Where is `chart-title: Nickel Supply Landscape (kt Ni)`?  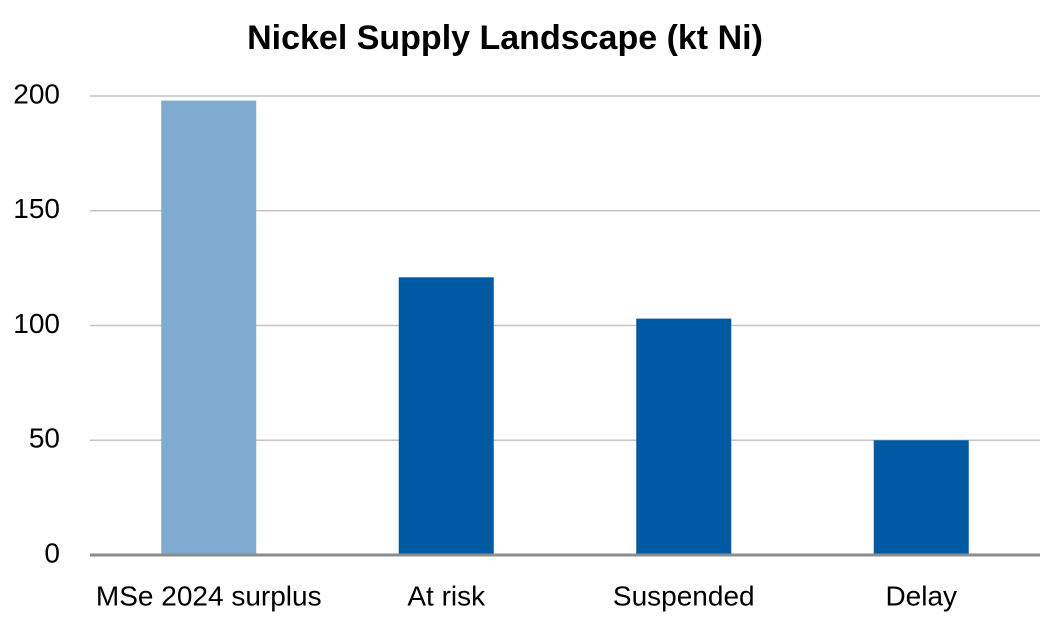
chart-title: Nickel Supply Landscape (kt Ni) is located at coordinates (505, 38).